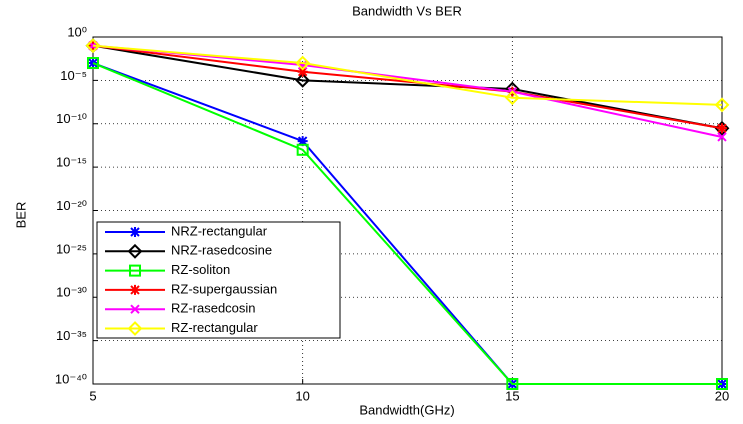 Image resolution: width=743 pixels, height=424 pixels. Describe the element at coordinates (73, 75) in the screenshot. I see `y-tick-label: 10⁻⁵` at that location.